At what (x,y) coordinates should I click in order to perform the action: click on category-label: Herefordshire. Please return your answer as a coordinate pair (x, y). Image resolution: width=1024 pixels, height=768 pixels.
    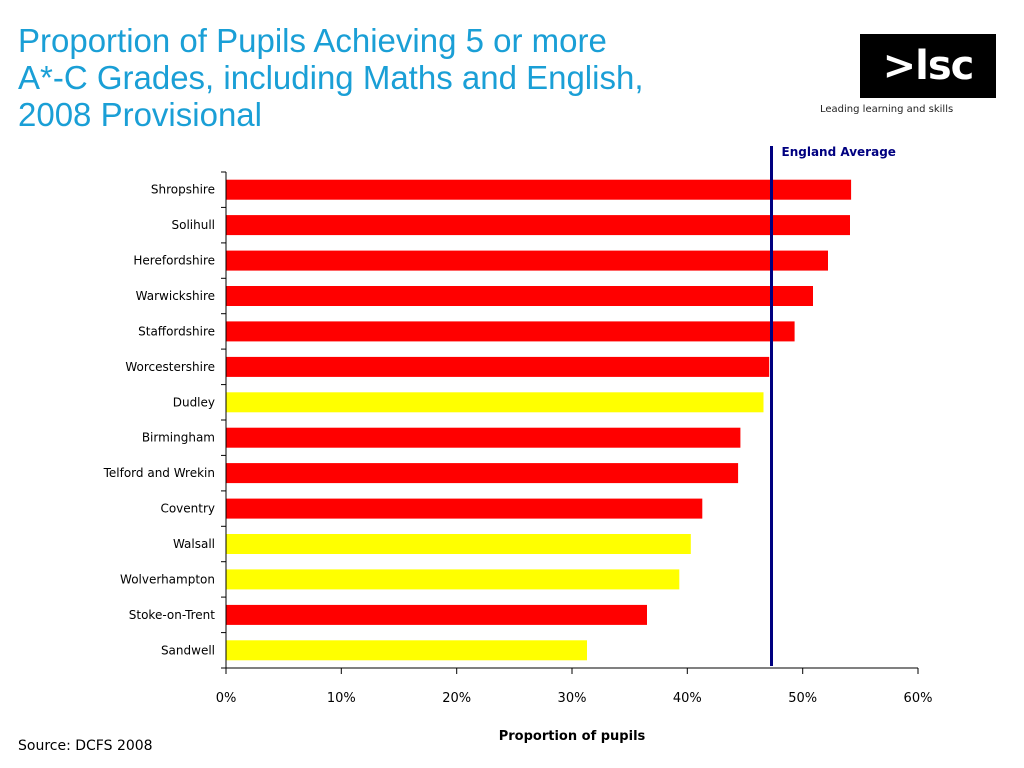
    Looking at the image, I should click on (174, 261).